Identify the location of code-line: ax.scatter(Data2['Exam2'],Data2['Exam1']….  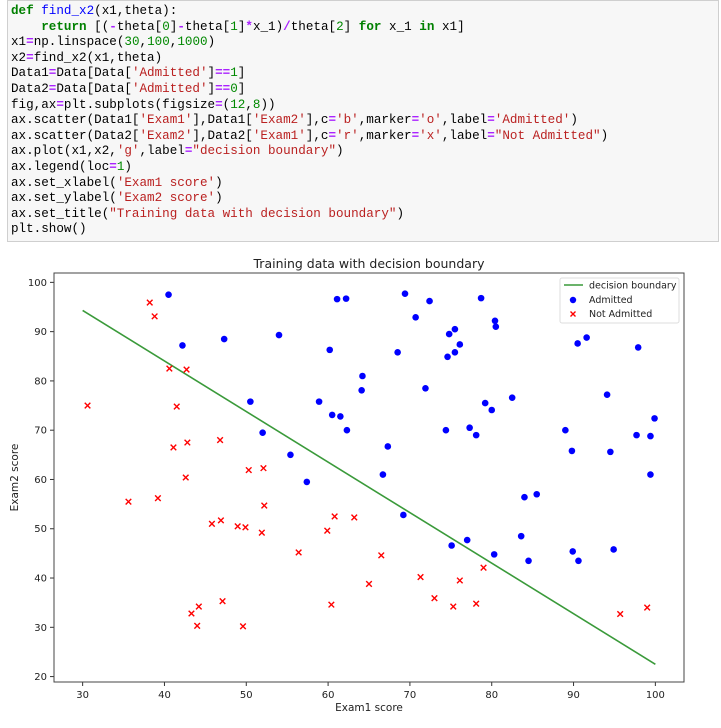
(364, 137).